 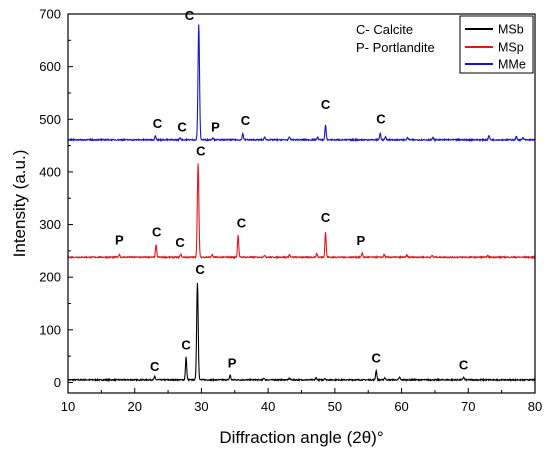 I want to click on x-tick-label: 50, so click(x=335, y=406).